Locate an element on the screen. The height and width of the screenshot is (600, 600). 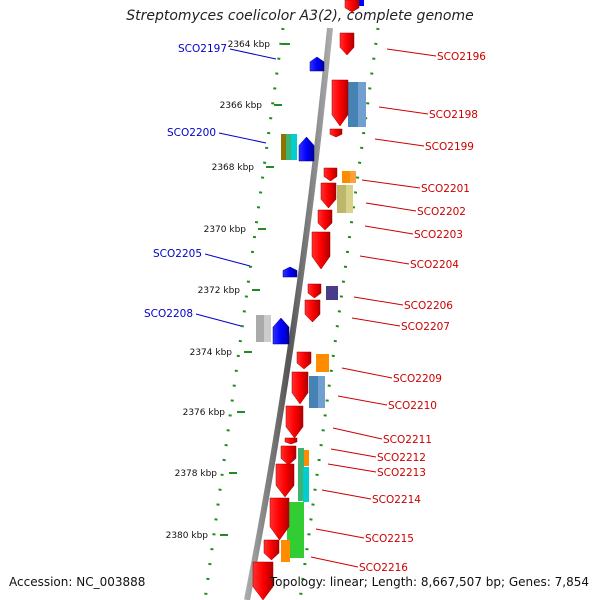
gene-label: SCO2201 is located at coordinates (445, 189).